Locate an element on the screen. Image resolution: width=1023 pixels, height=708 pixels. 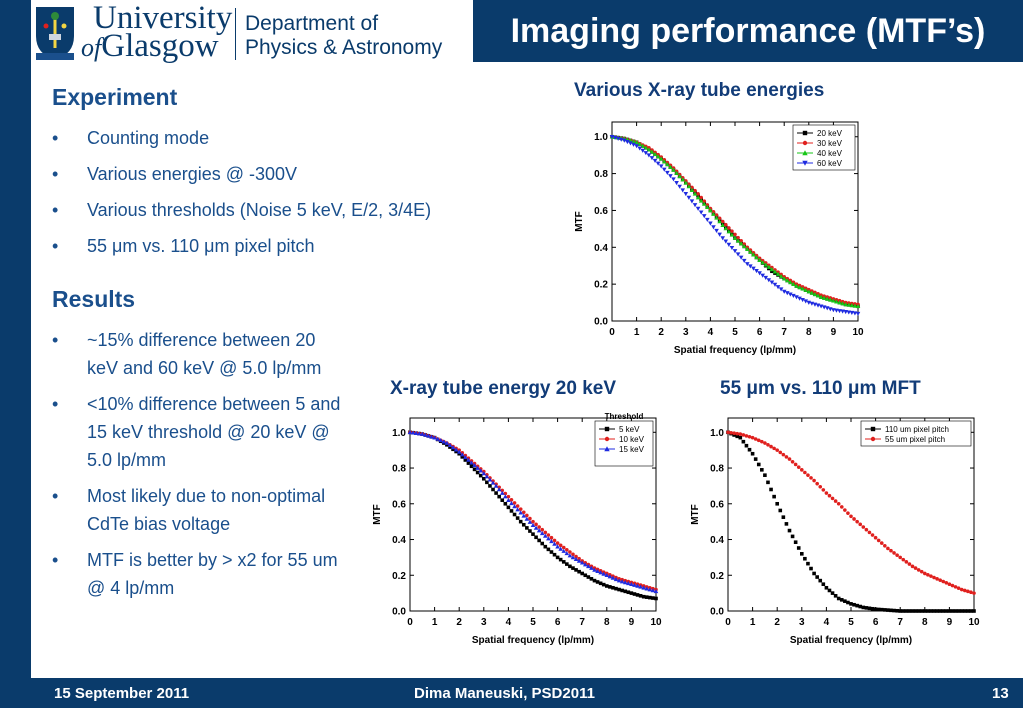
x-tick-label: 9 is located at coordinates (950, 622).